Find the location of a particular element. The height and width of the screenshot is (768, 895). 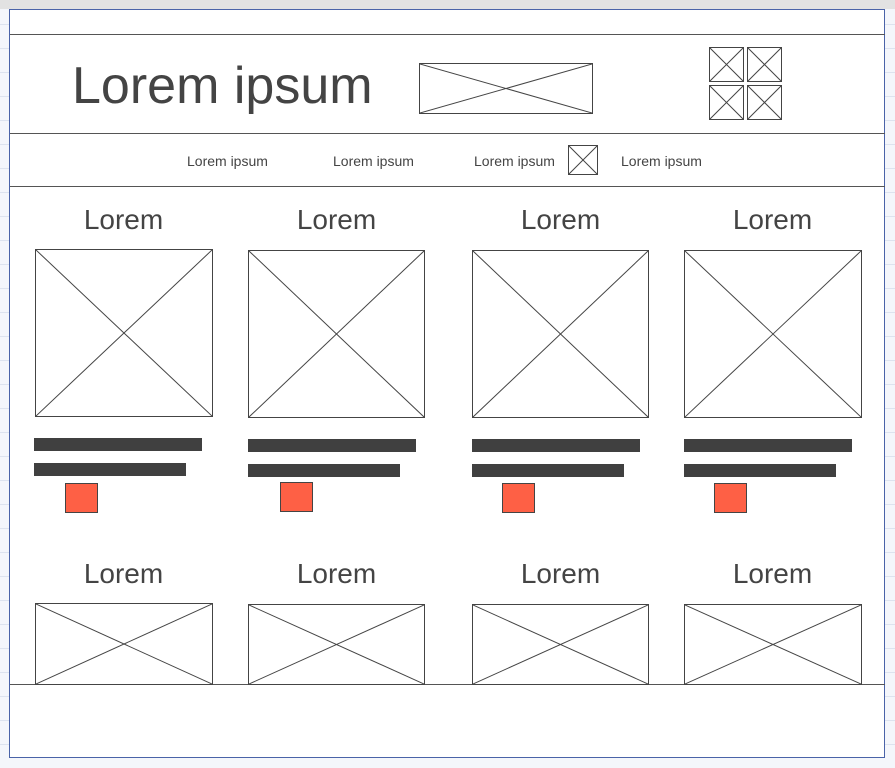

top-strip is located at coordinates (447, 4).